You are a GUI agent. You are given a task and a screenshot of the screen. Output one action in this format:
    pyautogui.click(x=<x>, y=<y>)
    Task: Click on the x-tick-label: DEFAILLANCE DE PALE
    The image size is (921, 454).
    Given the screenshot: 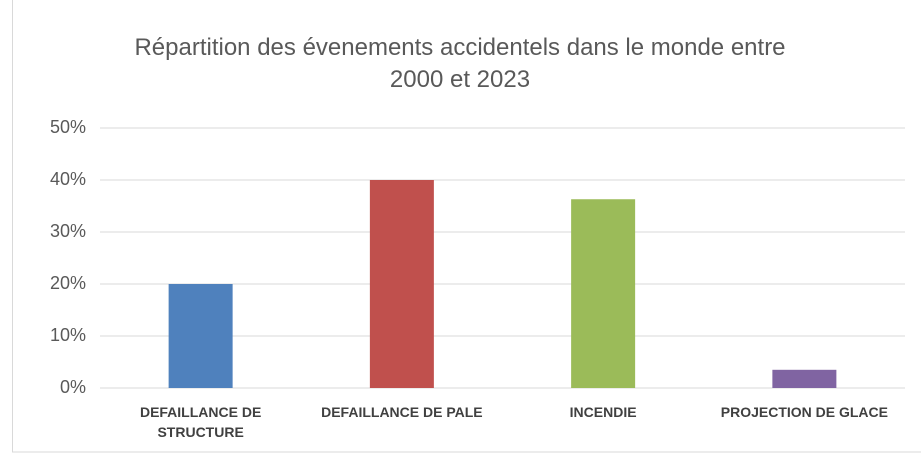 What is the action you would take?
    pyautogui.click(x=402, y=412)
    